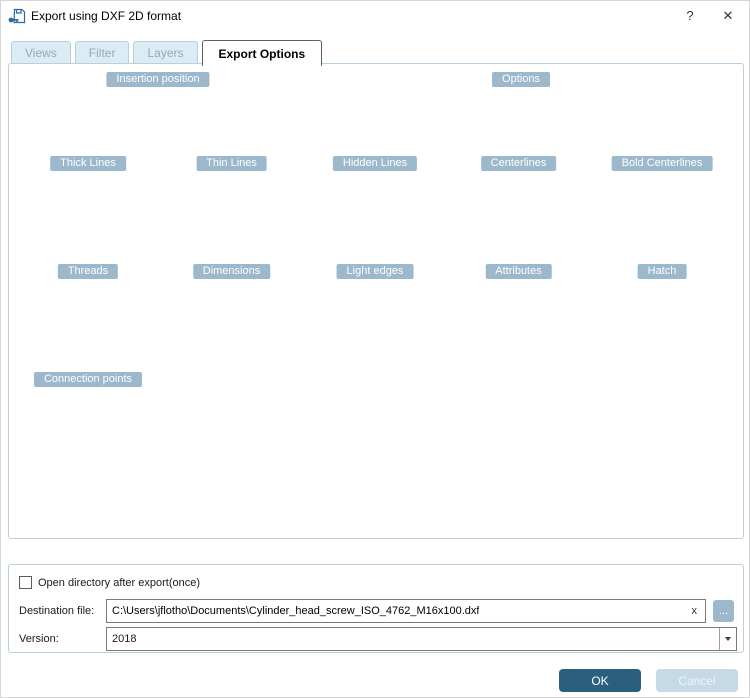  What do you see at coordinates (600, 680) in the screenshot?
I see `ok-button: OK` at bounding box center [600, 680].